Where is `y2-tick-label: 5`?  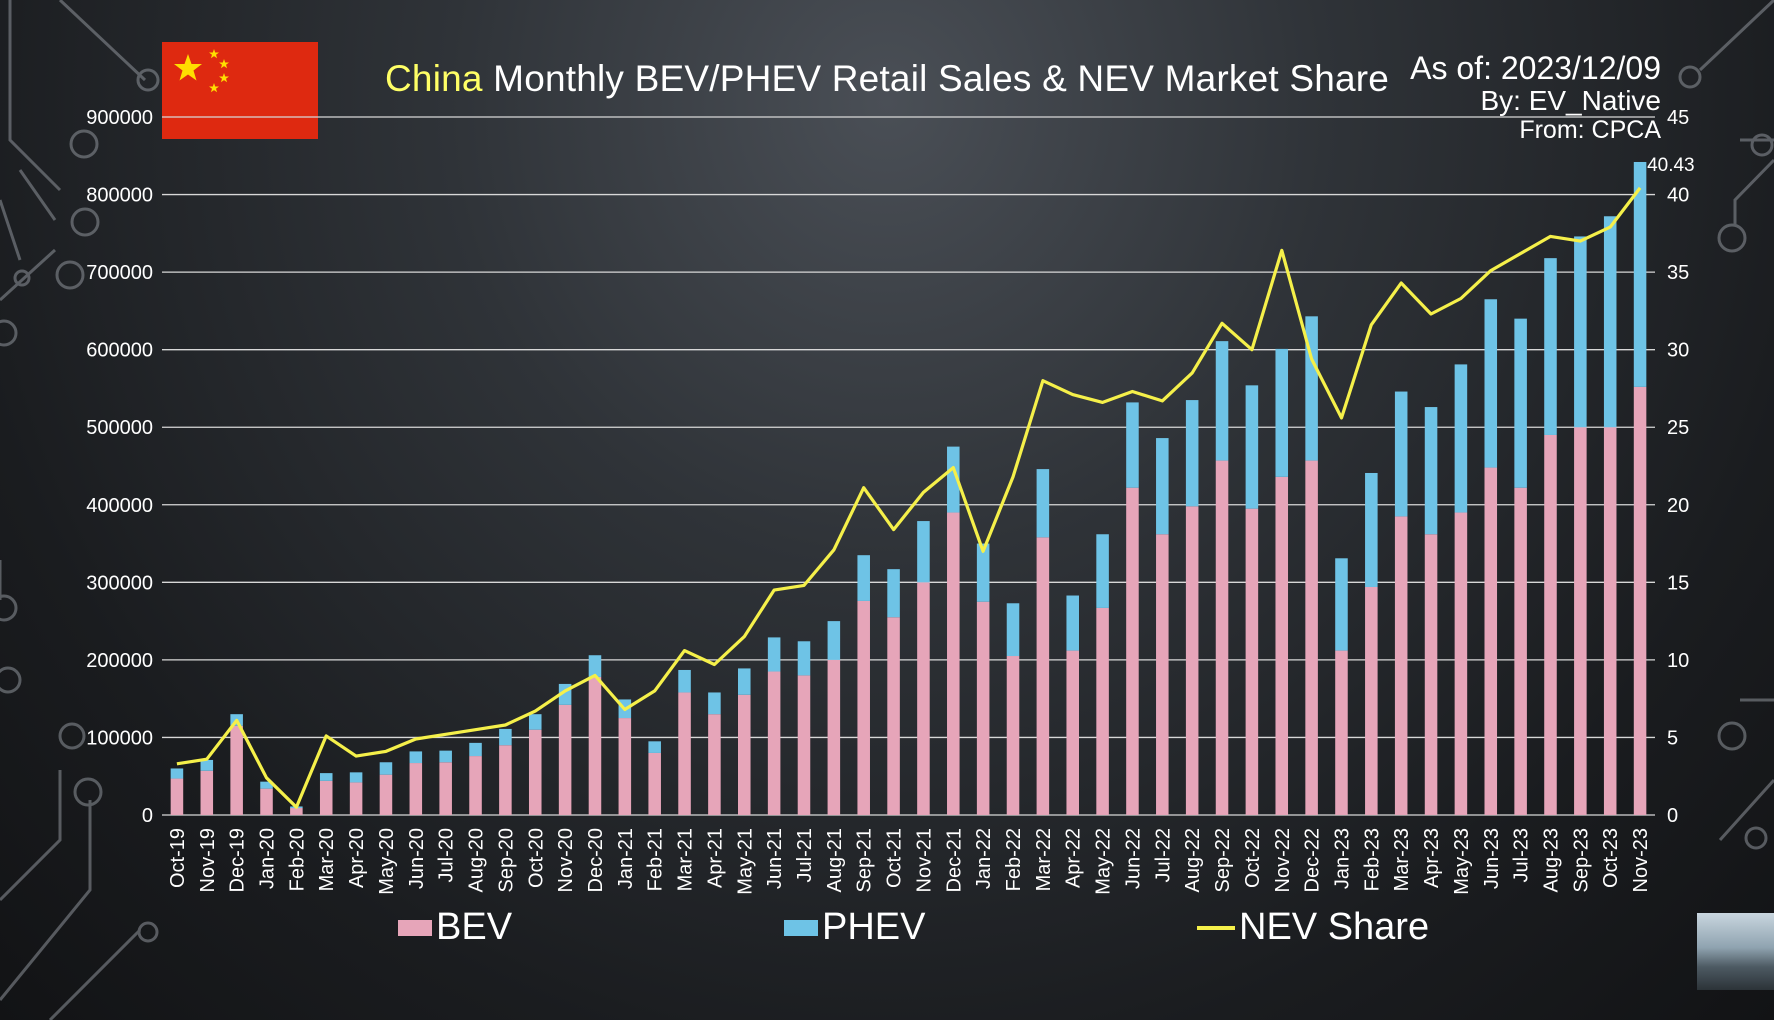 y2-tick-label: 5 is located at coordinates (1672, 738).